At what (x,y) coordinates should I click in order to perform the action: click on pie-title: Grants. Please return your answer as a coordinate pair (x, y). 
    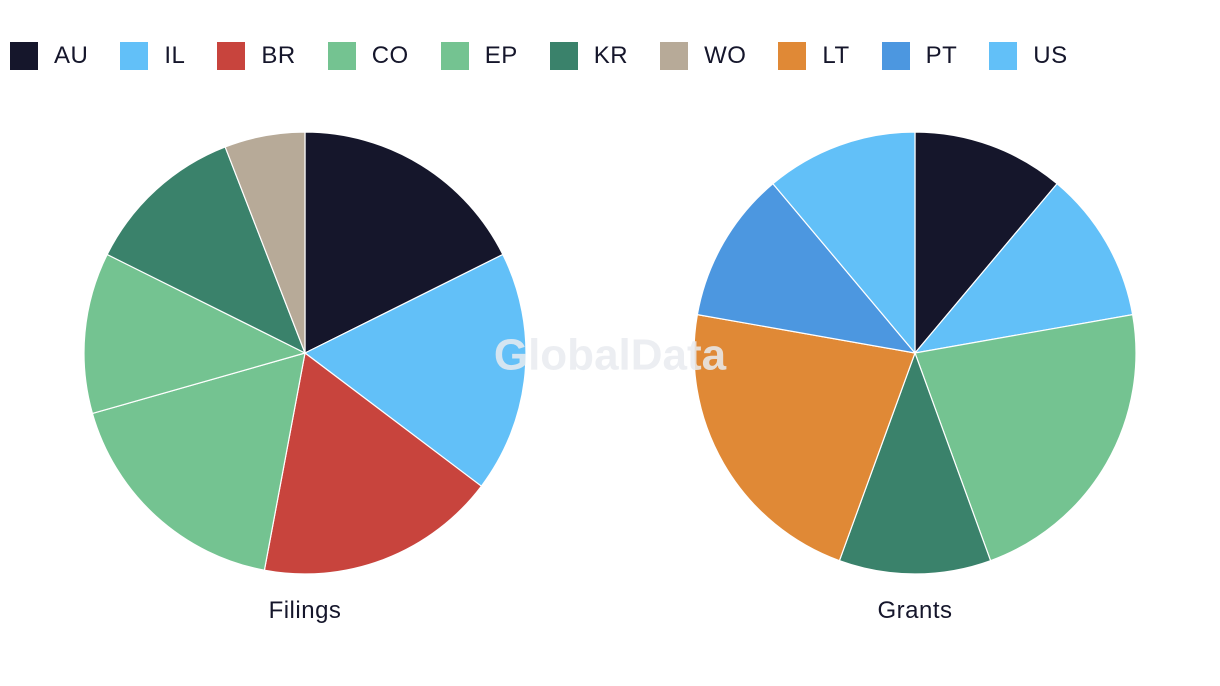
    Looking at the image, I should click on (914, 610).